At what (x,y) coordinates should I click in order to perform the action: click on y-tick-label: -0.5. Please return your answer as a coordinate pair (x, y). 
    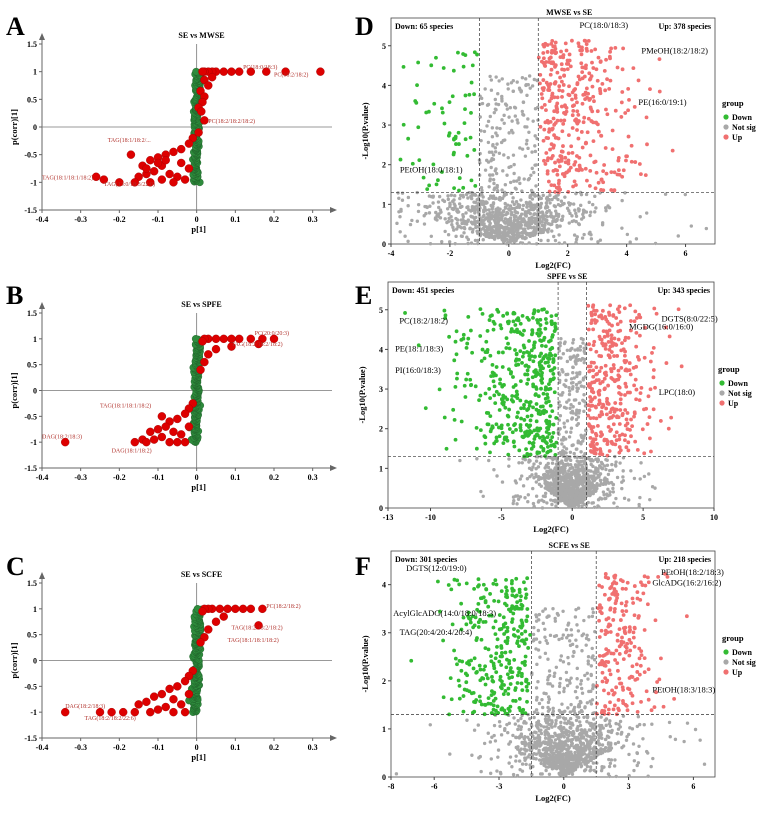
    Looking at the image, I should click on (30, 686).